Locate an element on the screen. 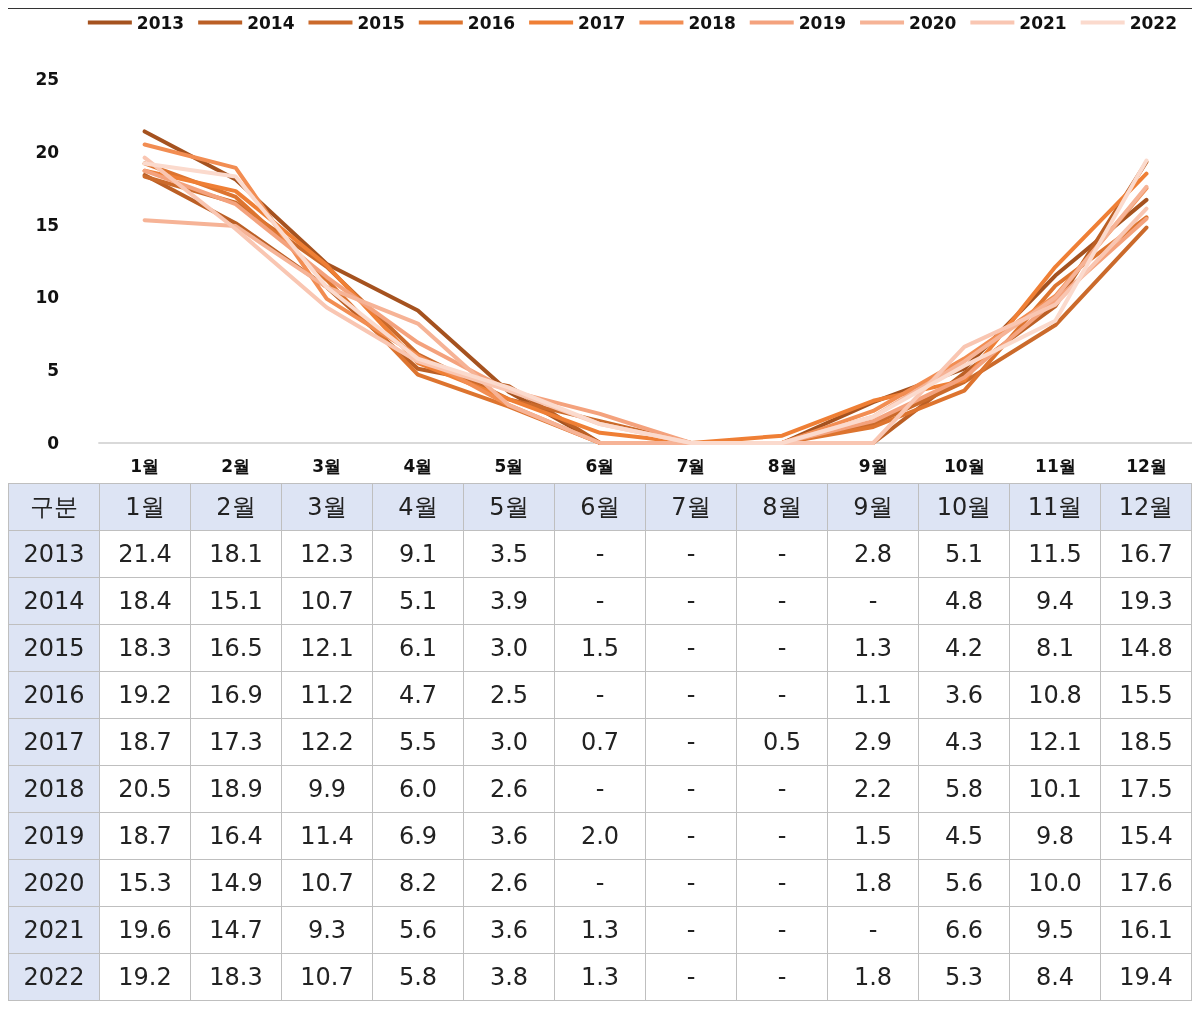 The image size is (1200, 1021). data-label: 15.1 is located at coordinates (236, 601).